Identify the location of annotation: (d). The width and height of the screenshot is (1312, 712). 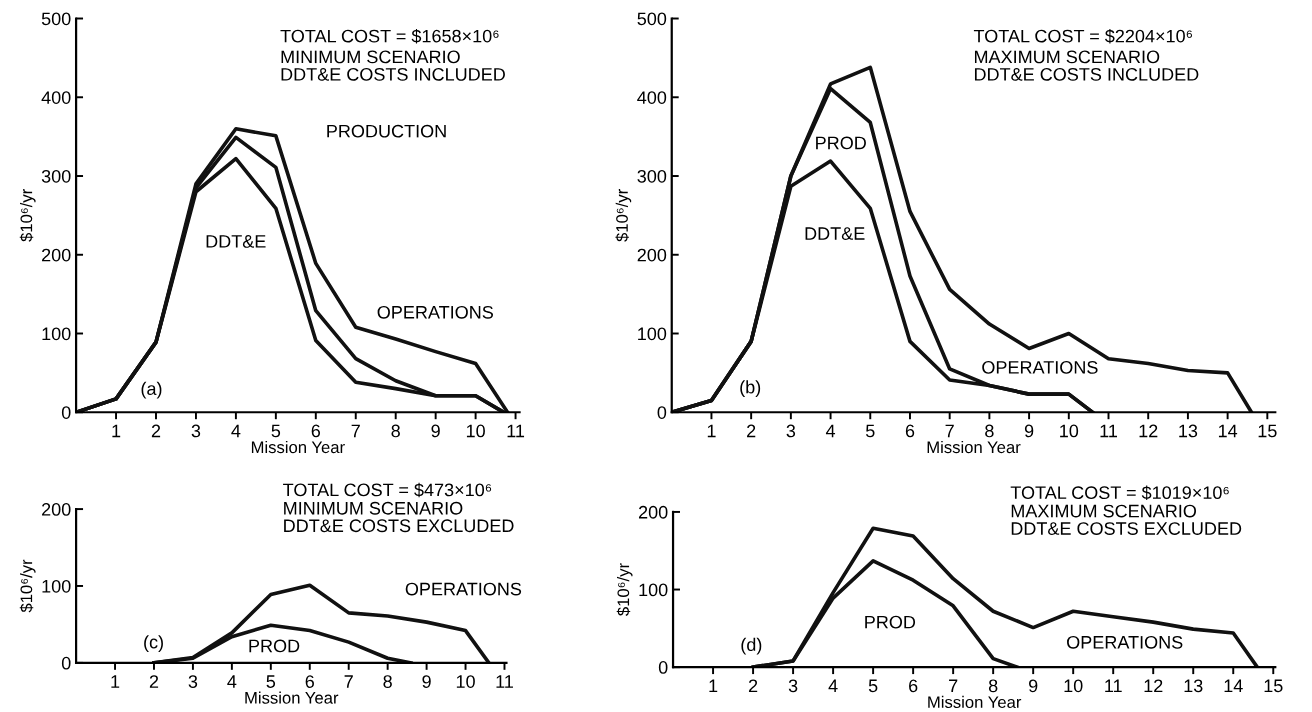
(751, 646).